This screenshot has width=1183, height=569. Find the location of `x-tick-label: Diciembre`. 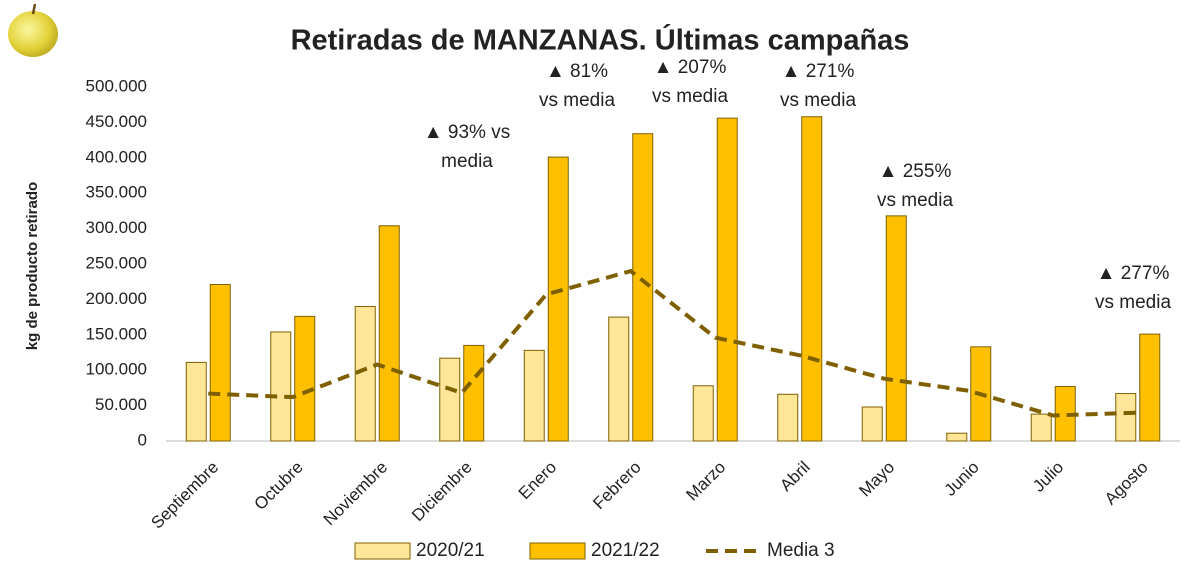

x-tick-label: Diciembre is located at coordinates (442, 492).